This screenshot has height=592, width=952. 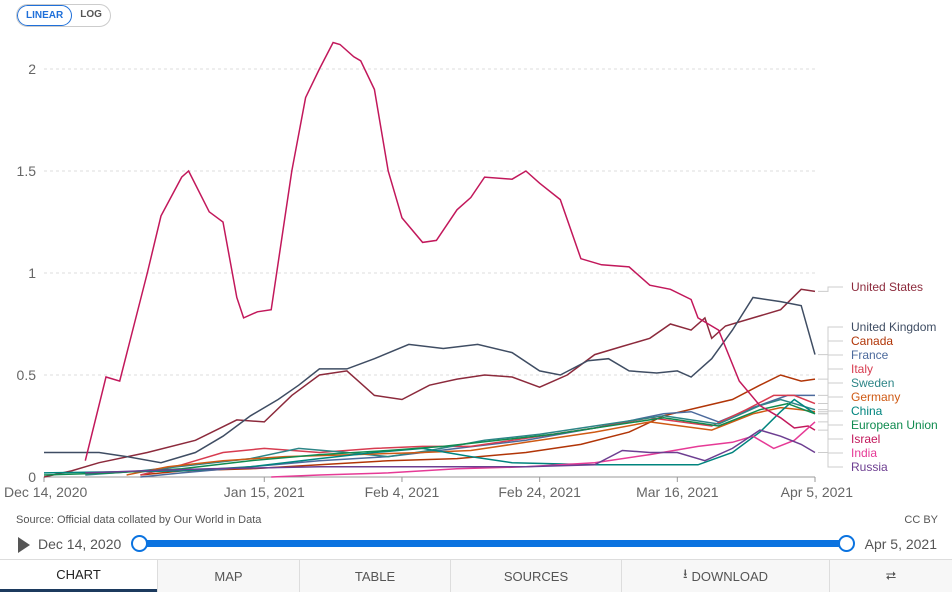 What do you see at coordinates (872, 341) in the screenshot?
I see `legend-label: Canada` at bounding box center [872, 341].